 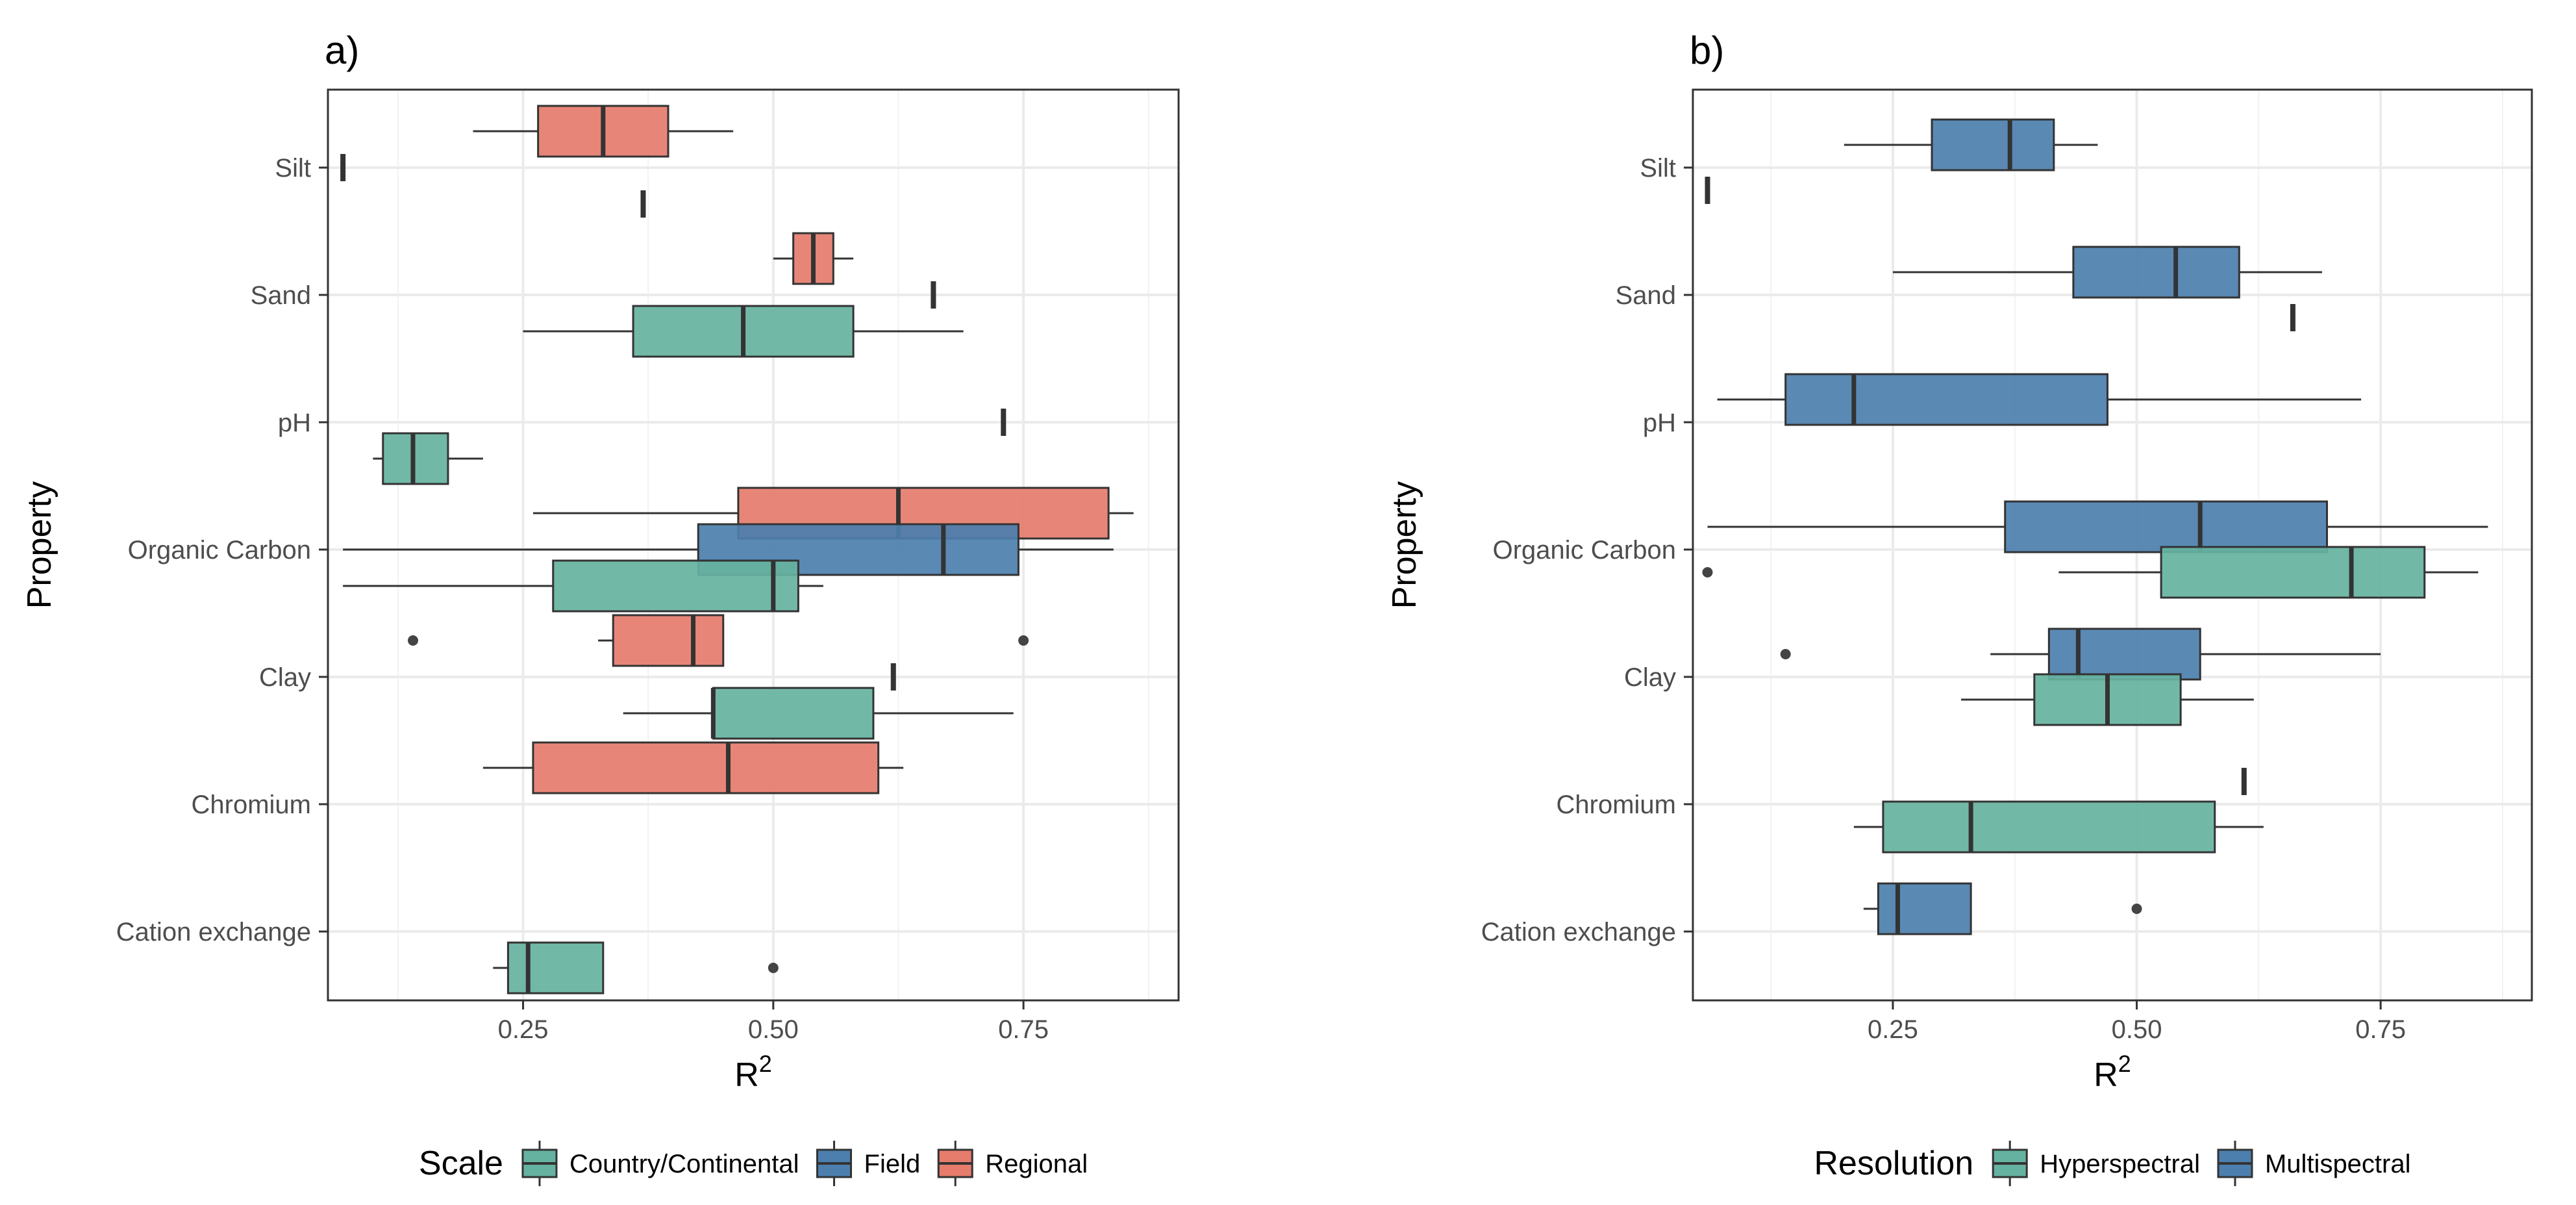 What do you see at coordinates (636, 968) in the screenshot?
I see `panel-a-box-cation-exchange-country-continental` at bounding box center [636, 968].